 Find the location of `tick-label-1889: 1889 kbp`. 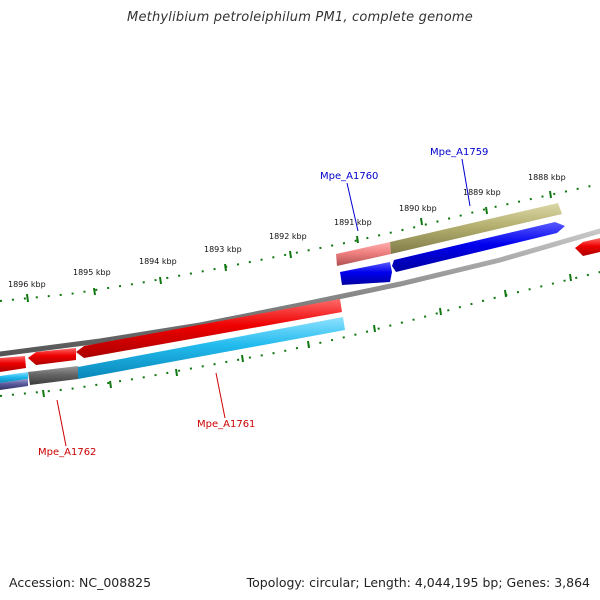

tick-label-1889: 1889 kbp is located at coordinates (482, 192).